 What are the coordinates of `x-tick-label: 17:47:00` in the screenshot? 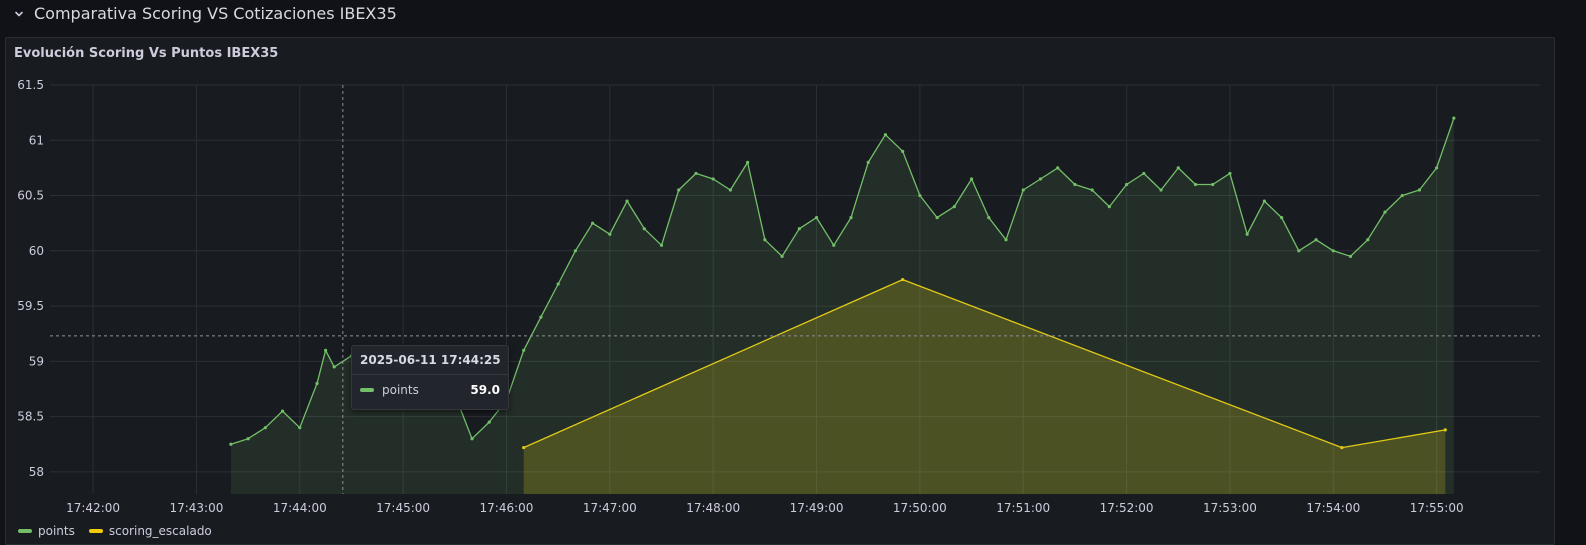 It's located at (610, 508).